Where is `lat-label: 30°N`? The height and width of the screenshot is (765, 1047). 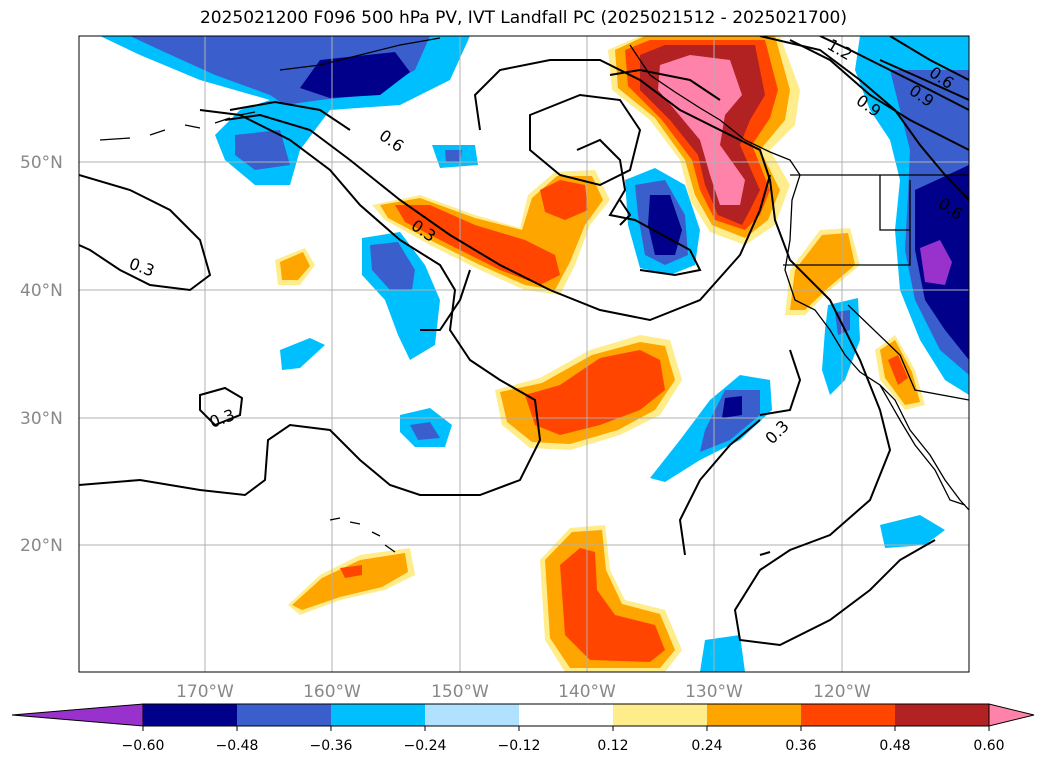 lat-label: 30°N is located at coordinates (41, 419).